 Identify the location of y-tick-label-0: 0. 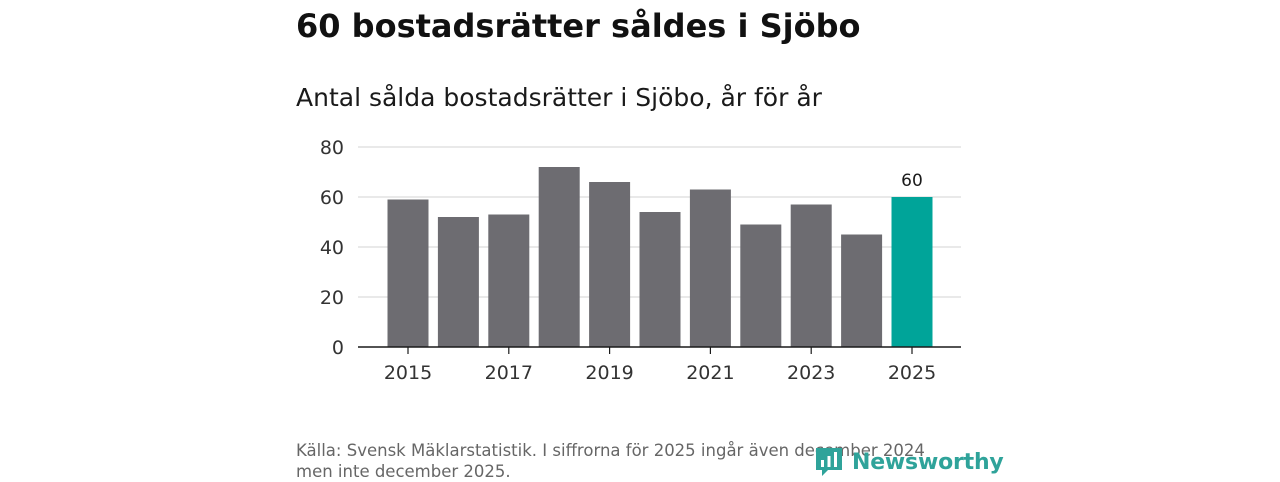
(338, 348).